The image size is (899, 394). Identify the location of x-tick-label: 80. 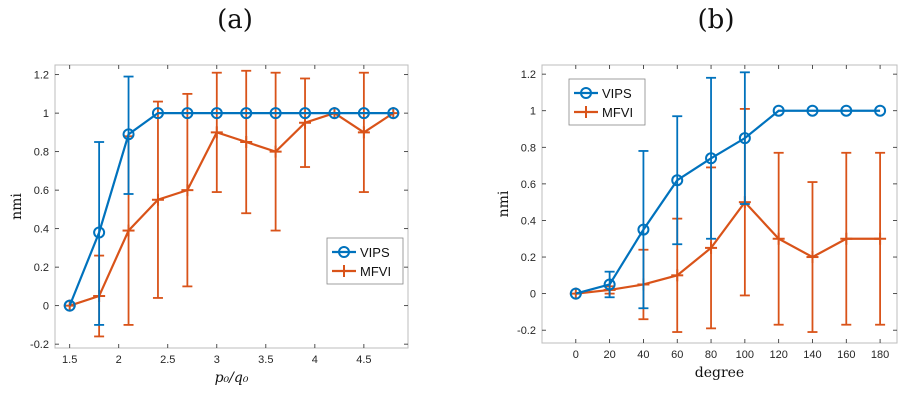
(711, 355).